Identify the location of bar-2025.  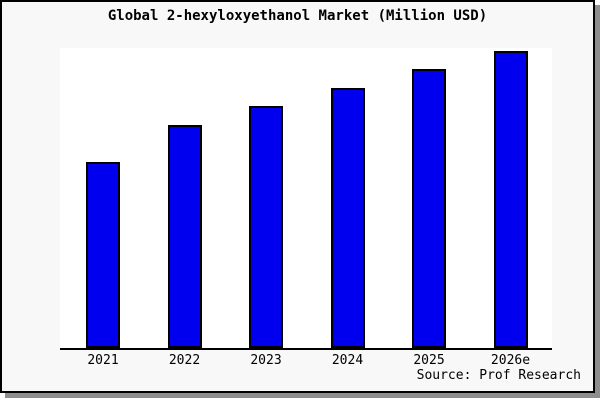
(429, 208).